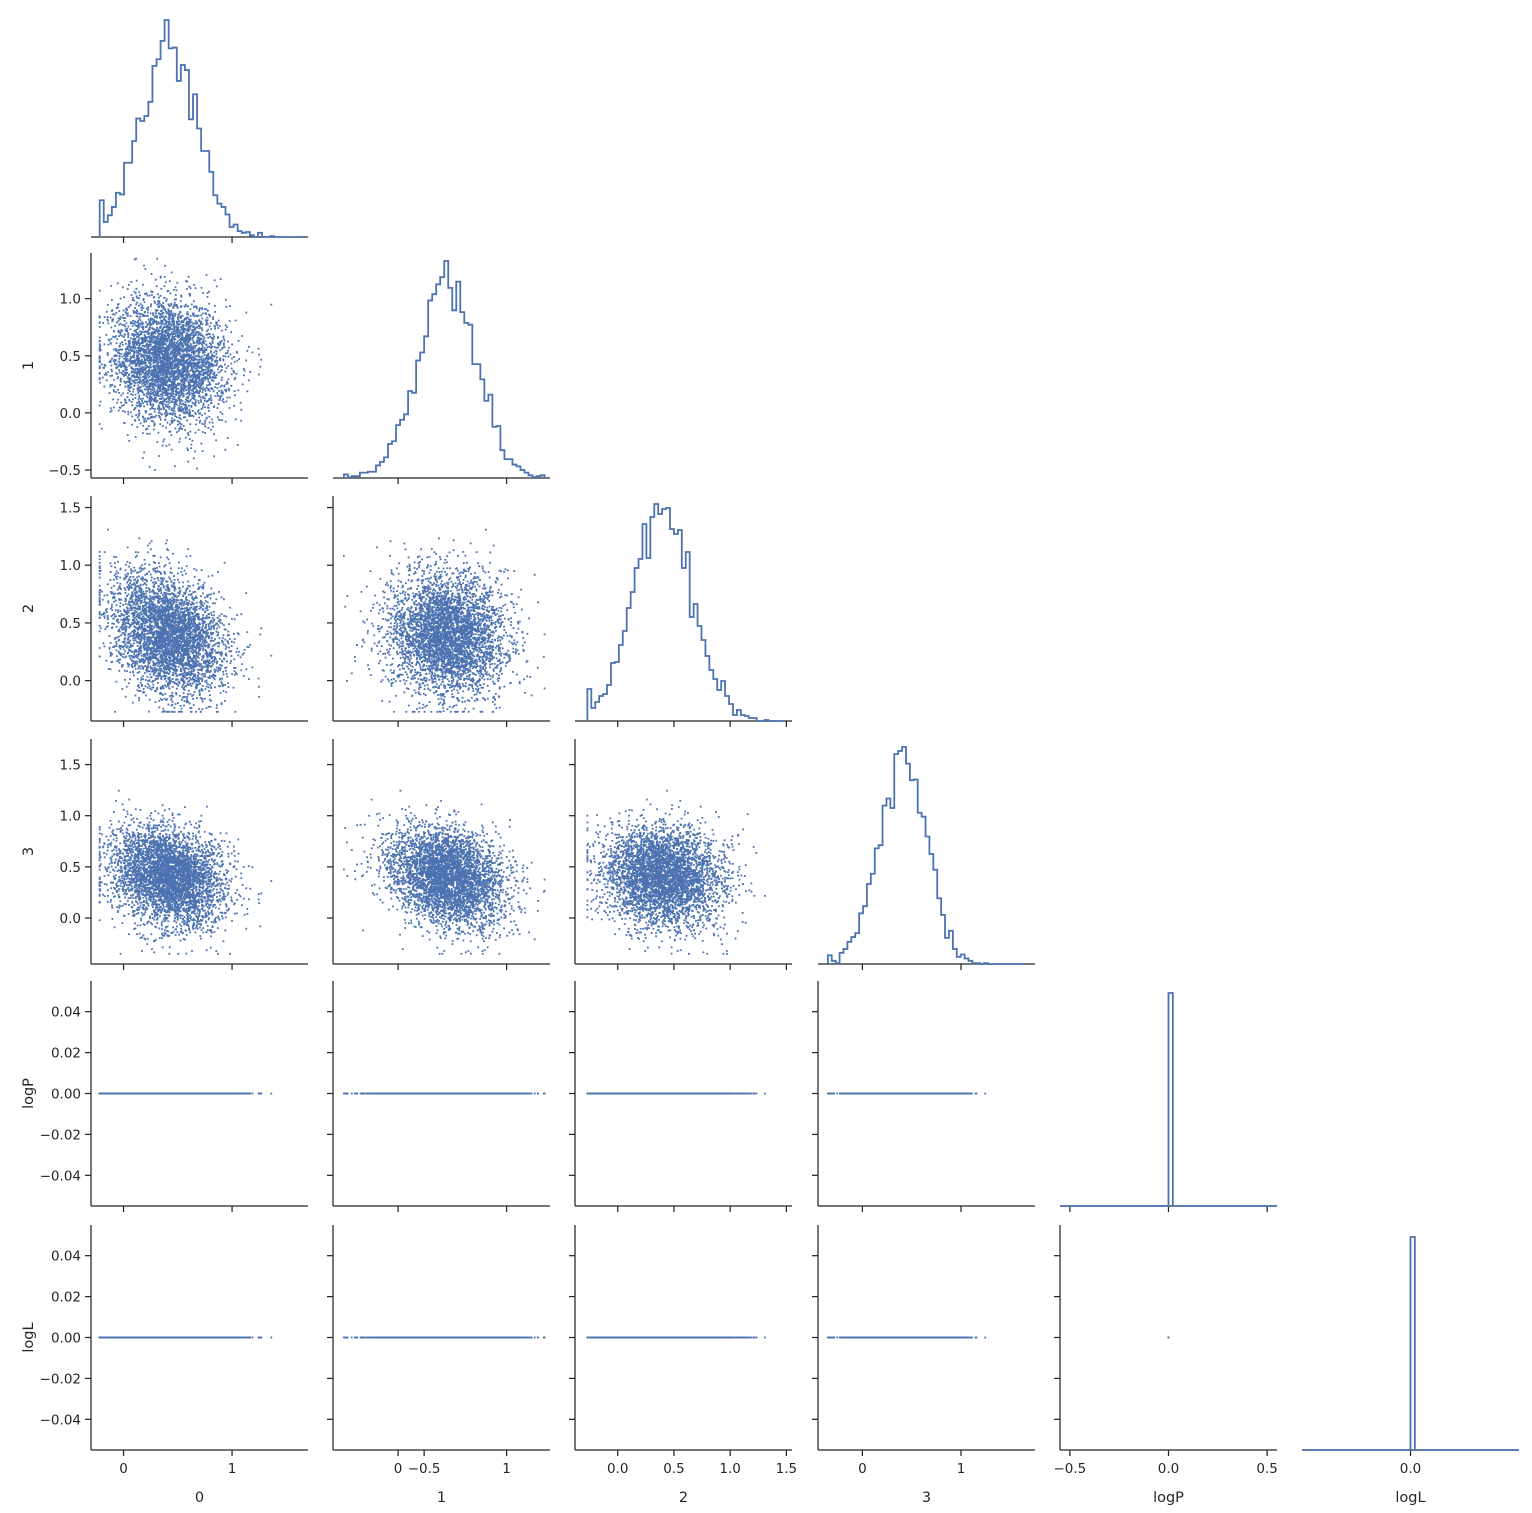 The height and width of the screenshot is (1513, 1532). Describe the element at coordinates (70, 300) in the screenshot. I see `y-tick-label: 1.0` at that location.